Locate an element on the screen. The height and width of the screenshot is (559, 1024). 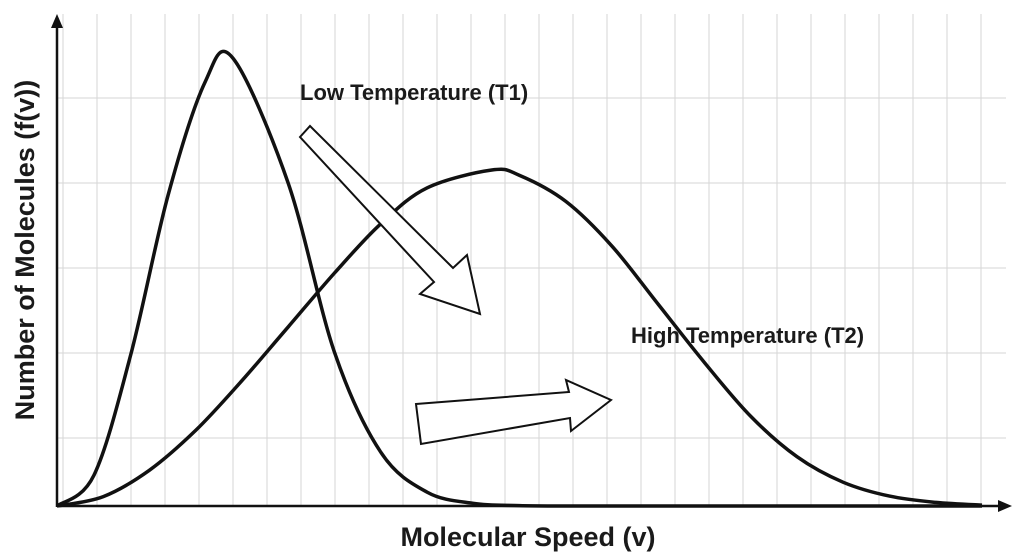
x-axis-label: Molecular Speed (v) is located at coordinates (527, 537).